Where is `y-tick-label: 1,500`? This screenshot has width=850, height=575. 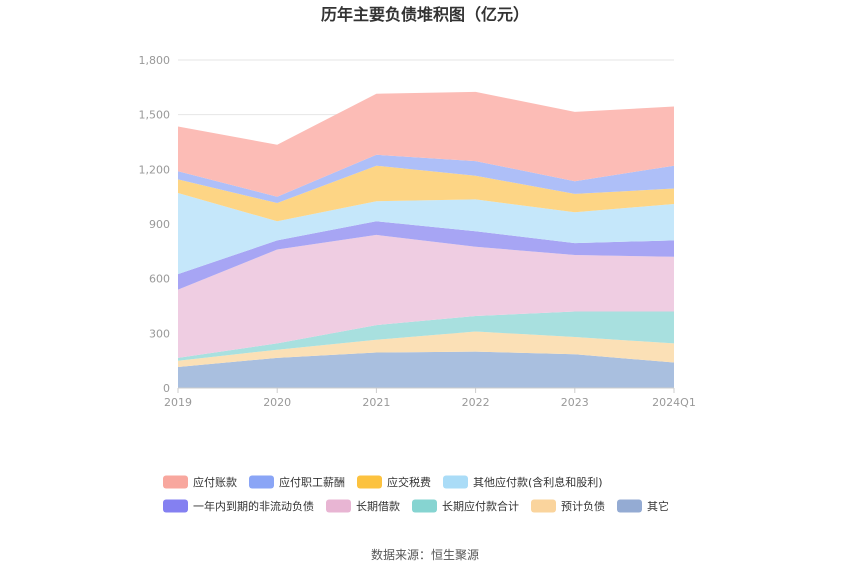 y-tick-label: 1,500 is located at coordinates (155, 115).